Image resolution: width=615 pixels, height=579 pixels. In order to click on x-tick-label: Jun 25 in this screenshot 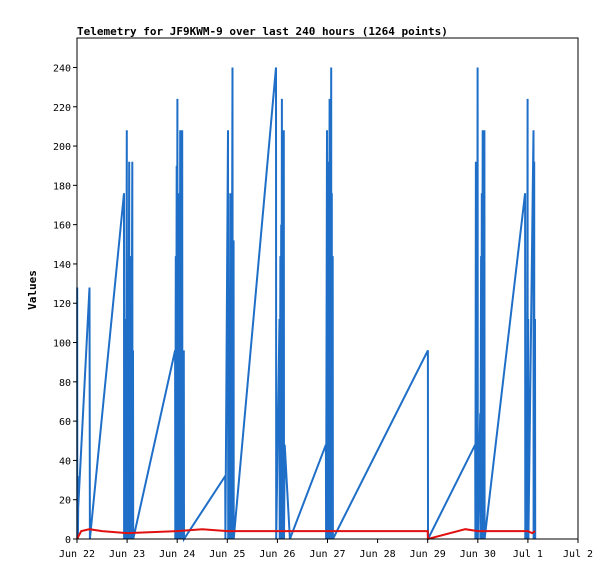, I will do `click(227, 554)`.